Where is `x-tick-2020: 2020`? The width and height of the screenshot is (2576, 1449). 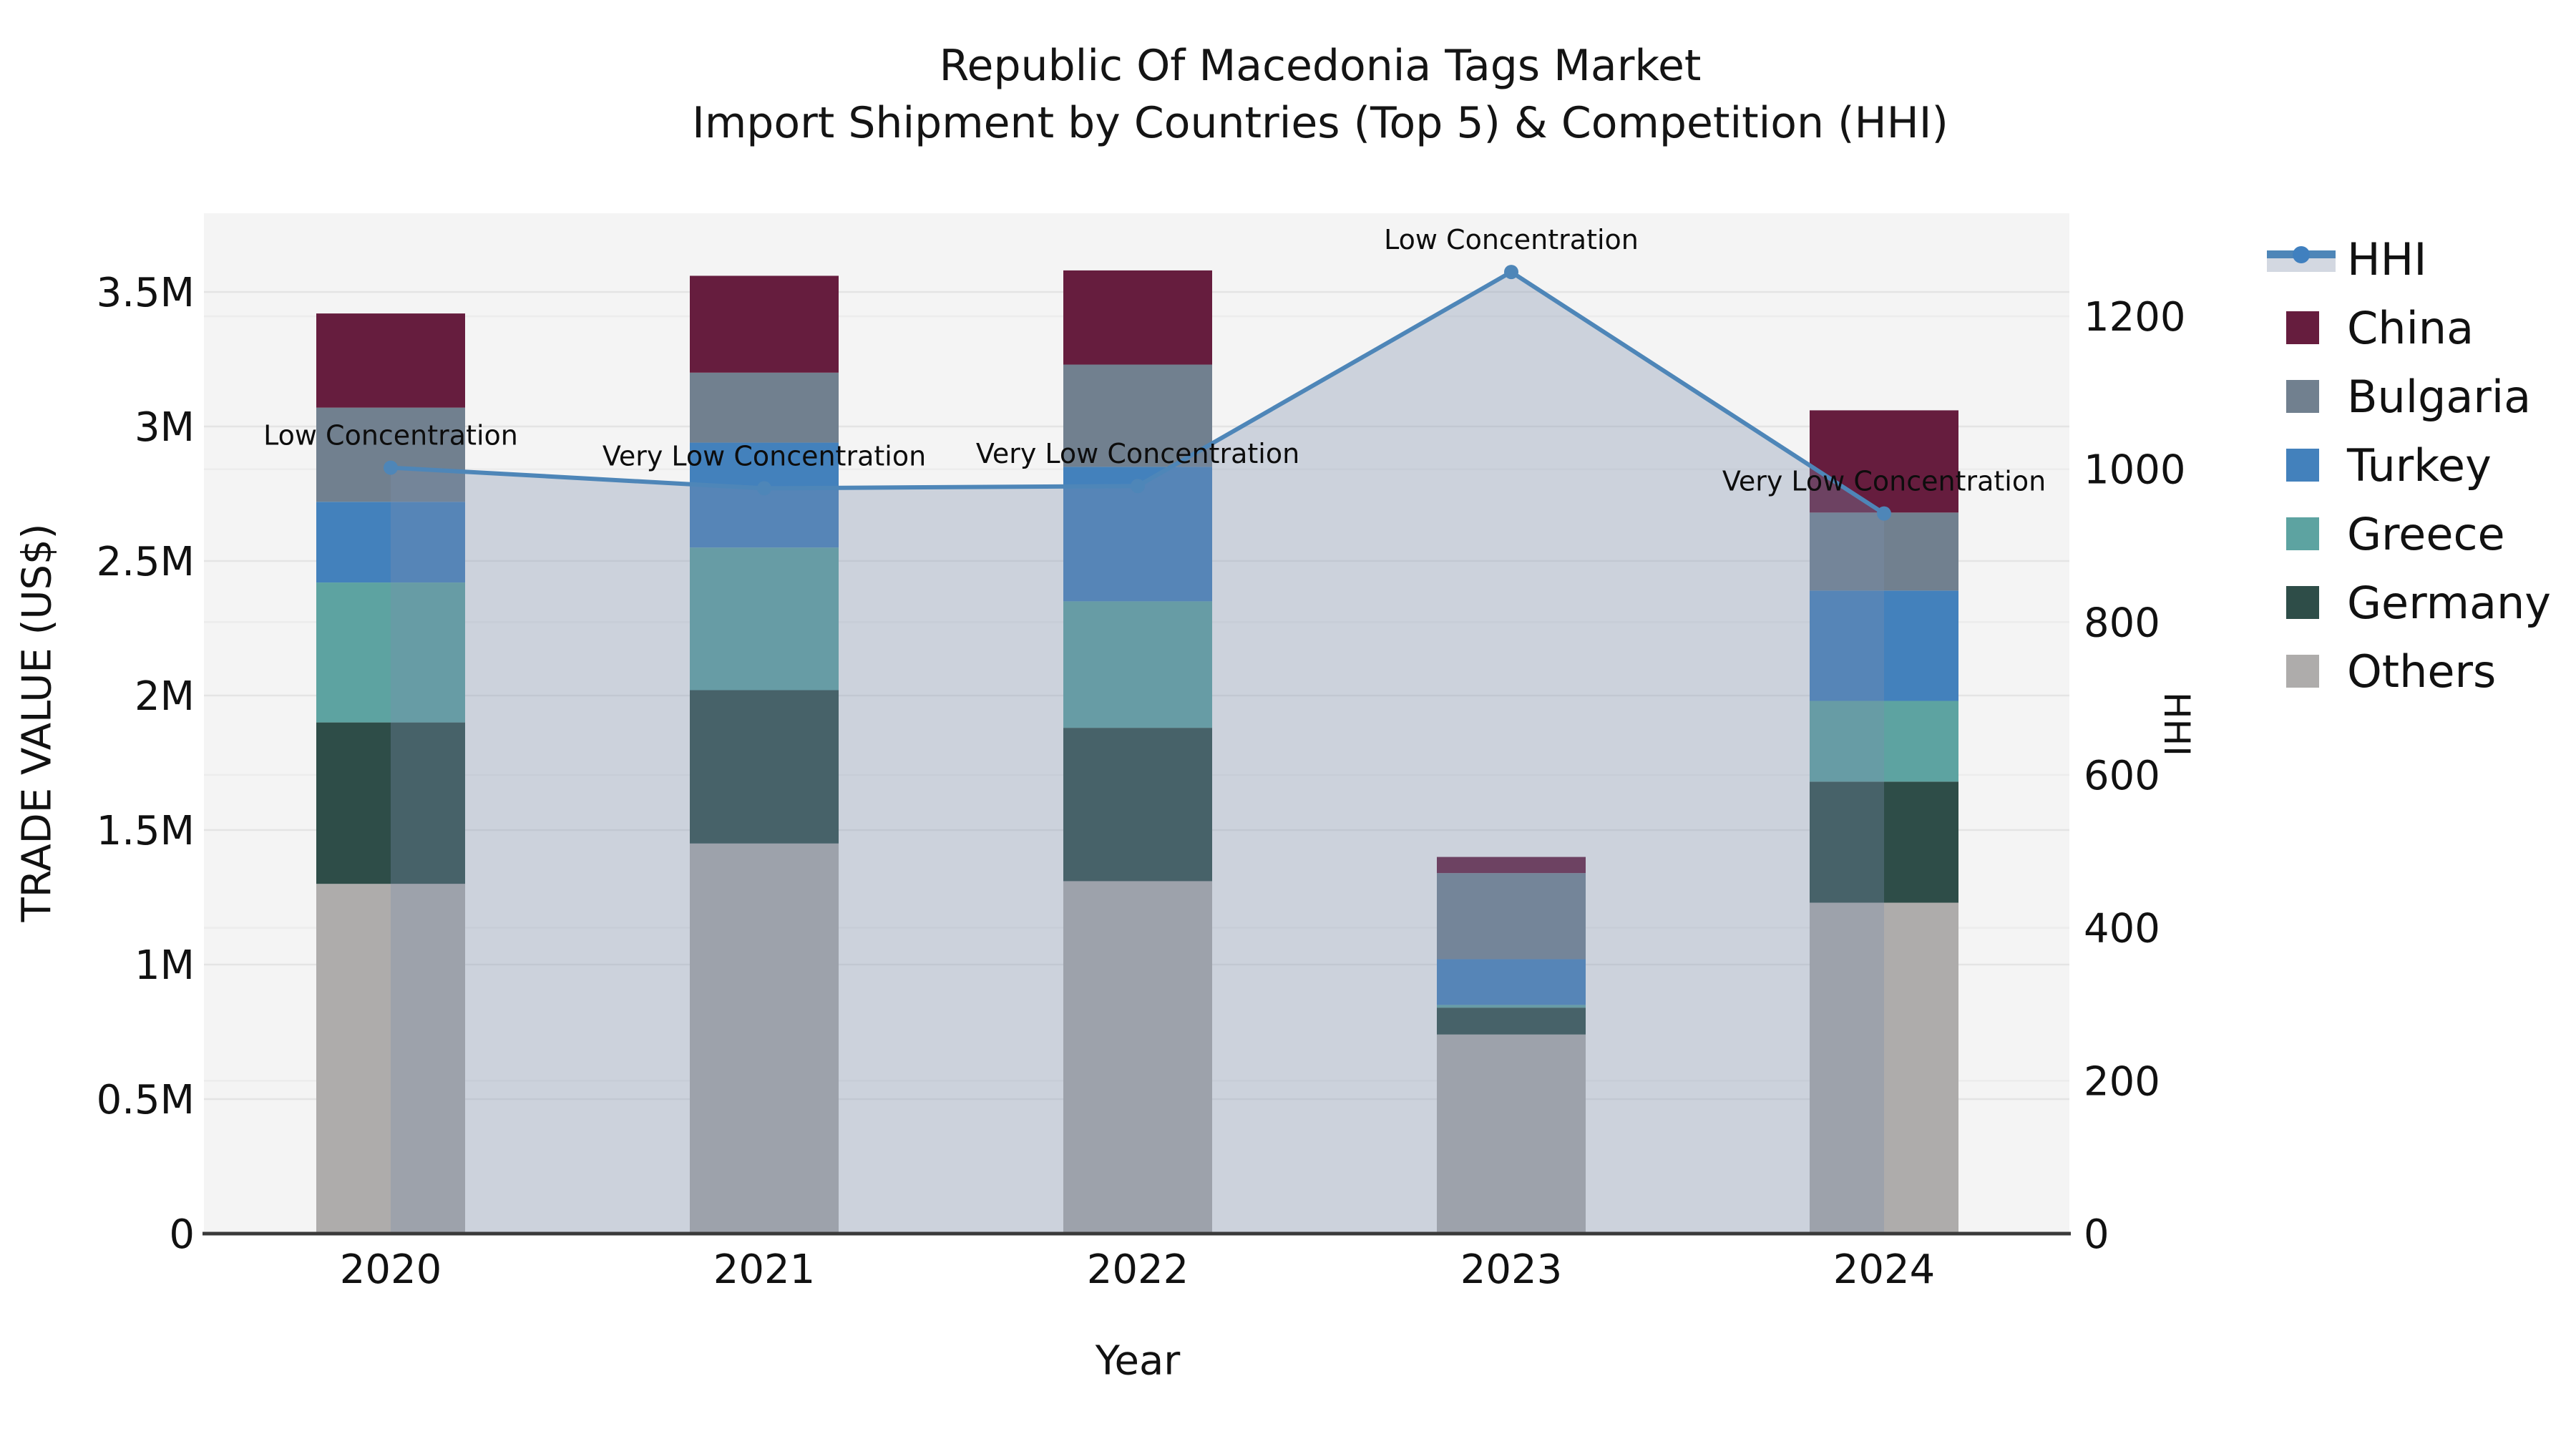 x-tick-2020: 2020 is located at coordinates (391, 1269).